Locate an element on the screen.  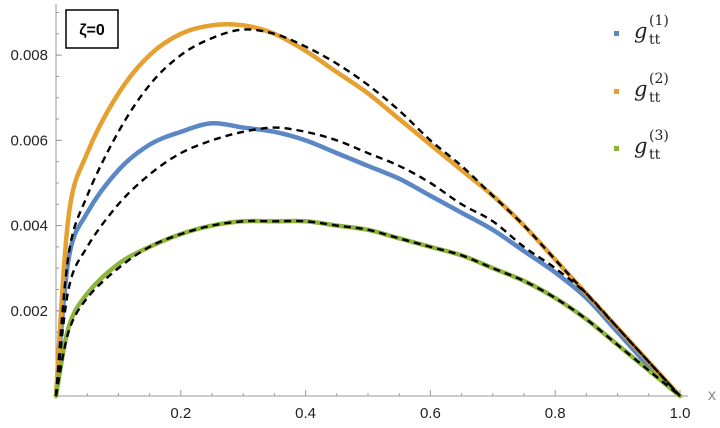
legend-superscript: (1) is located at coordinates (659, 21).